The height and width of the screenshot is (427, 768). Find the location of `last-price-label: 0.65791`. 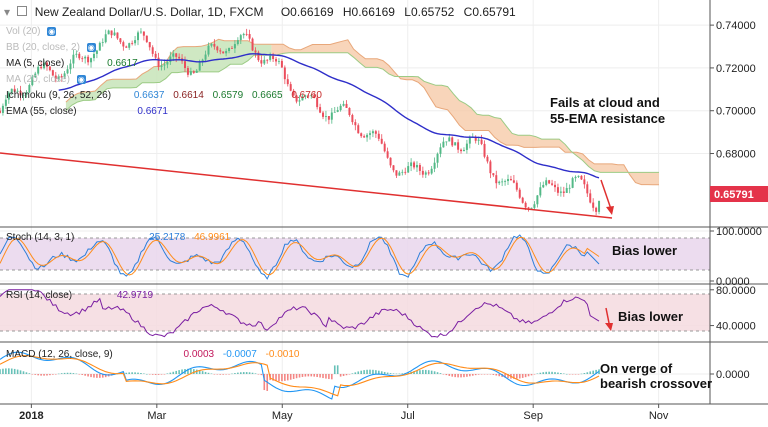

last-price-label: 0.65791 is located at coordinates (734, 195).